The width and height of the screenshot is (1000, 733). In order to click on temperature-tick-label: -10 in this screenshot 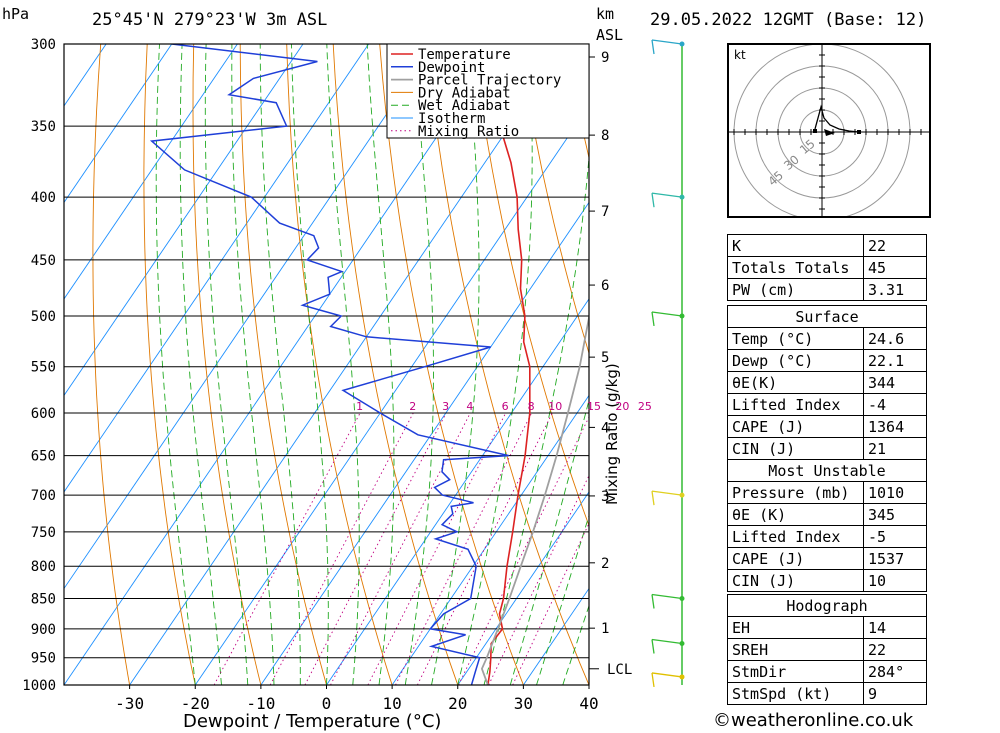, I will do `click(260, 703)`.